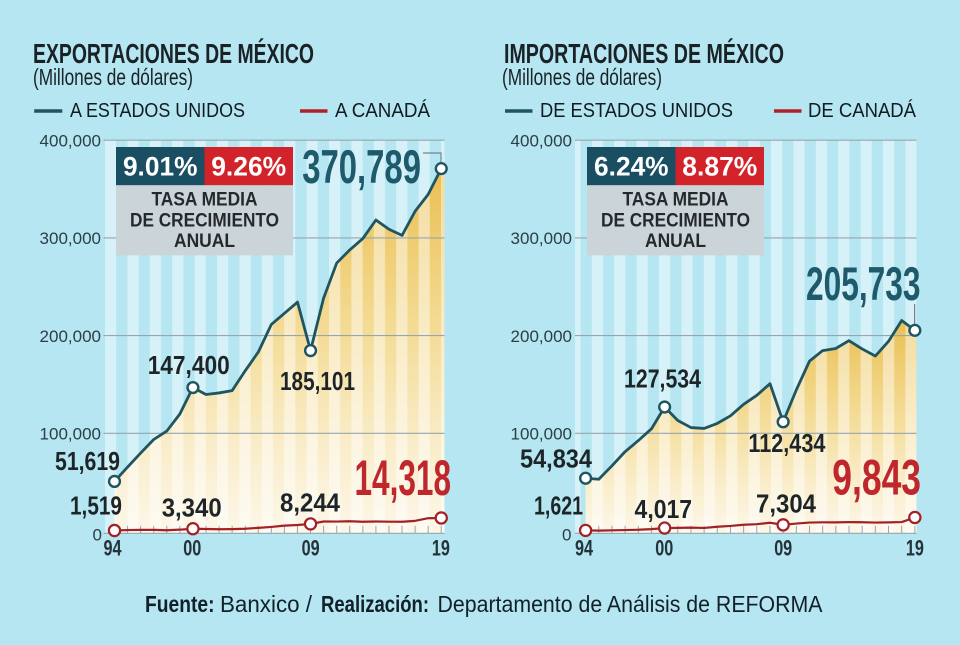 The width and height of the screenshot is (960, 645). What do you see at coordinates (180, 604) in the screenshot?
I see `svg-text: Fuente:` at bounding box center [180, 604].